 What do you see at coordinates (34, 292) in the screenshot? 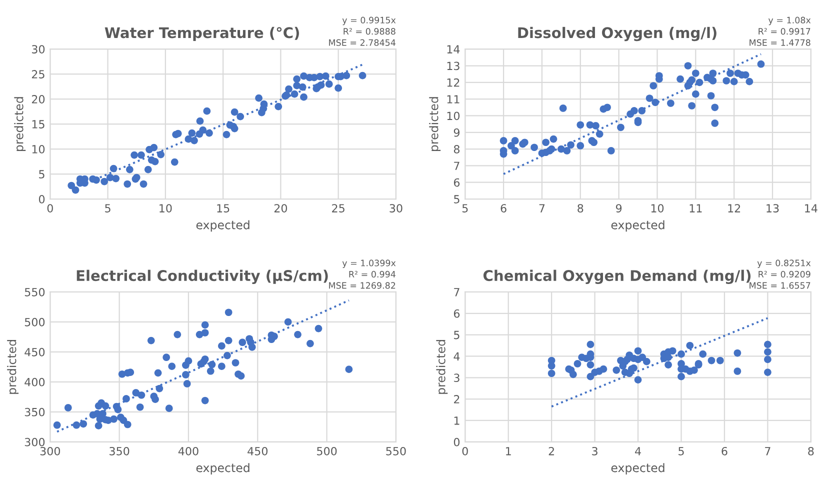
I see `y-tick-label: 550` at bounding box center [34, 292].